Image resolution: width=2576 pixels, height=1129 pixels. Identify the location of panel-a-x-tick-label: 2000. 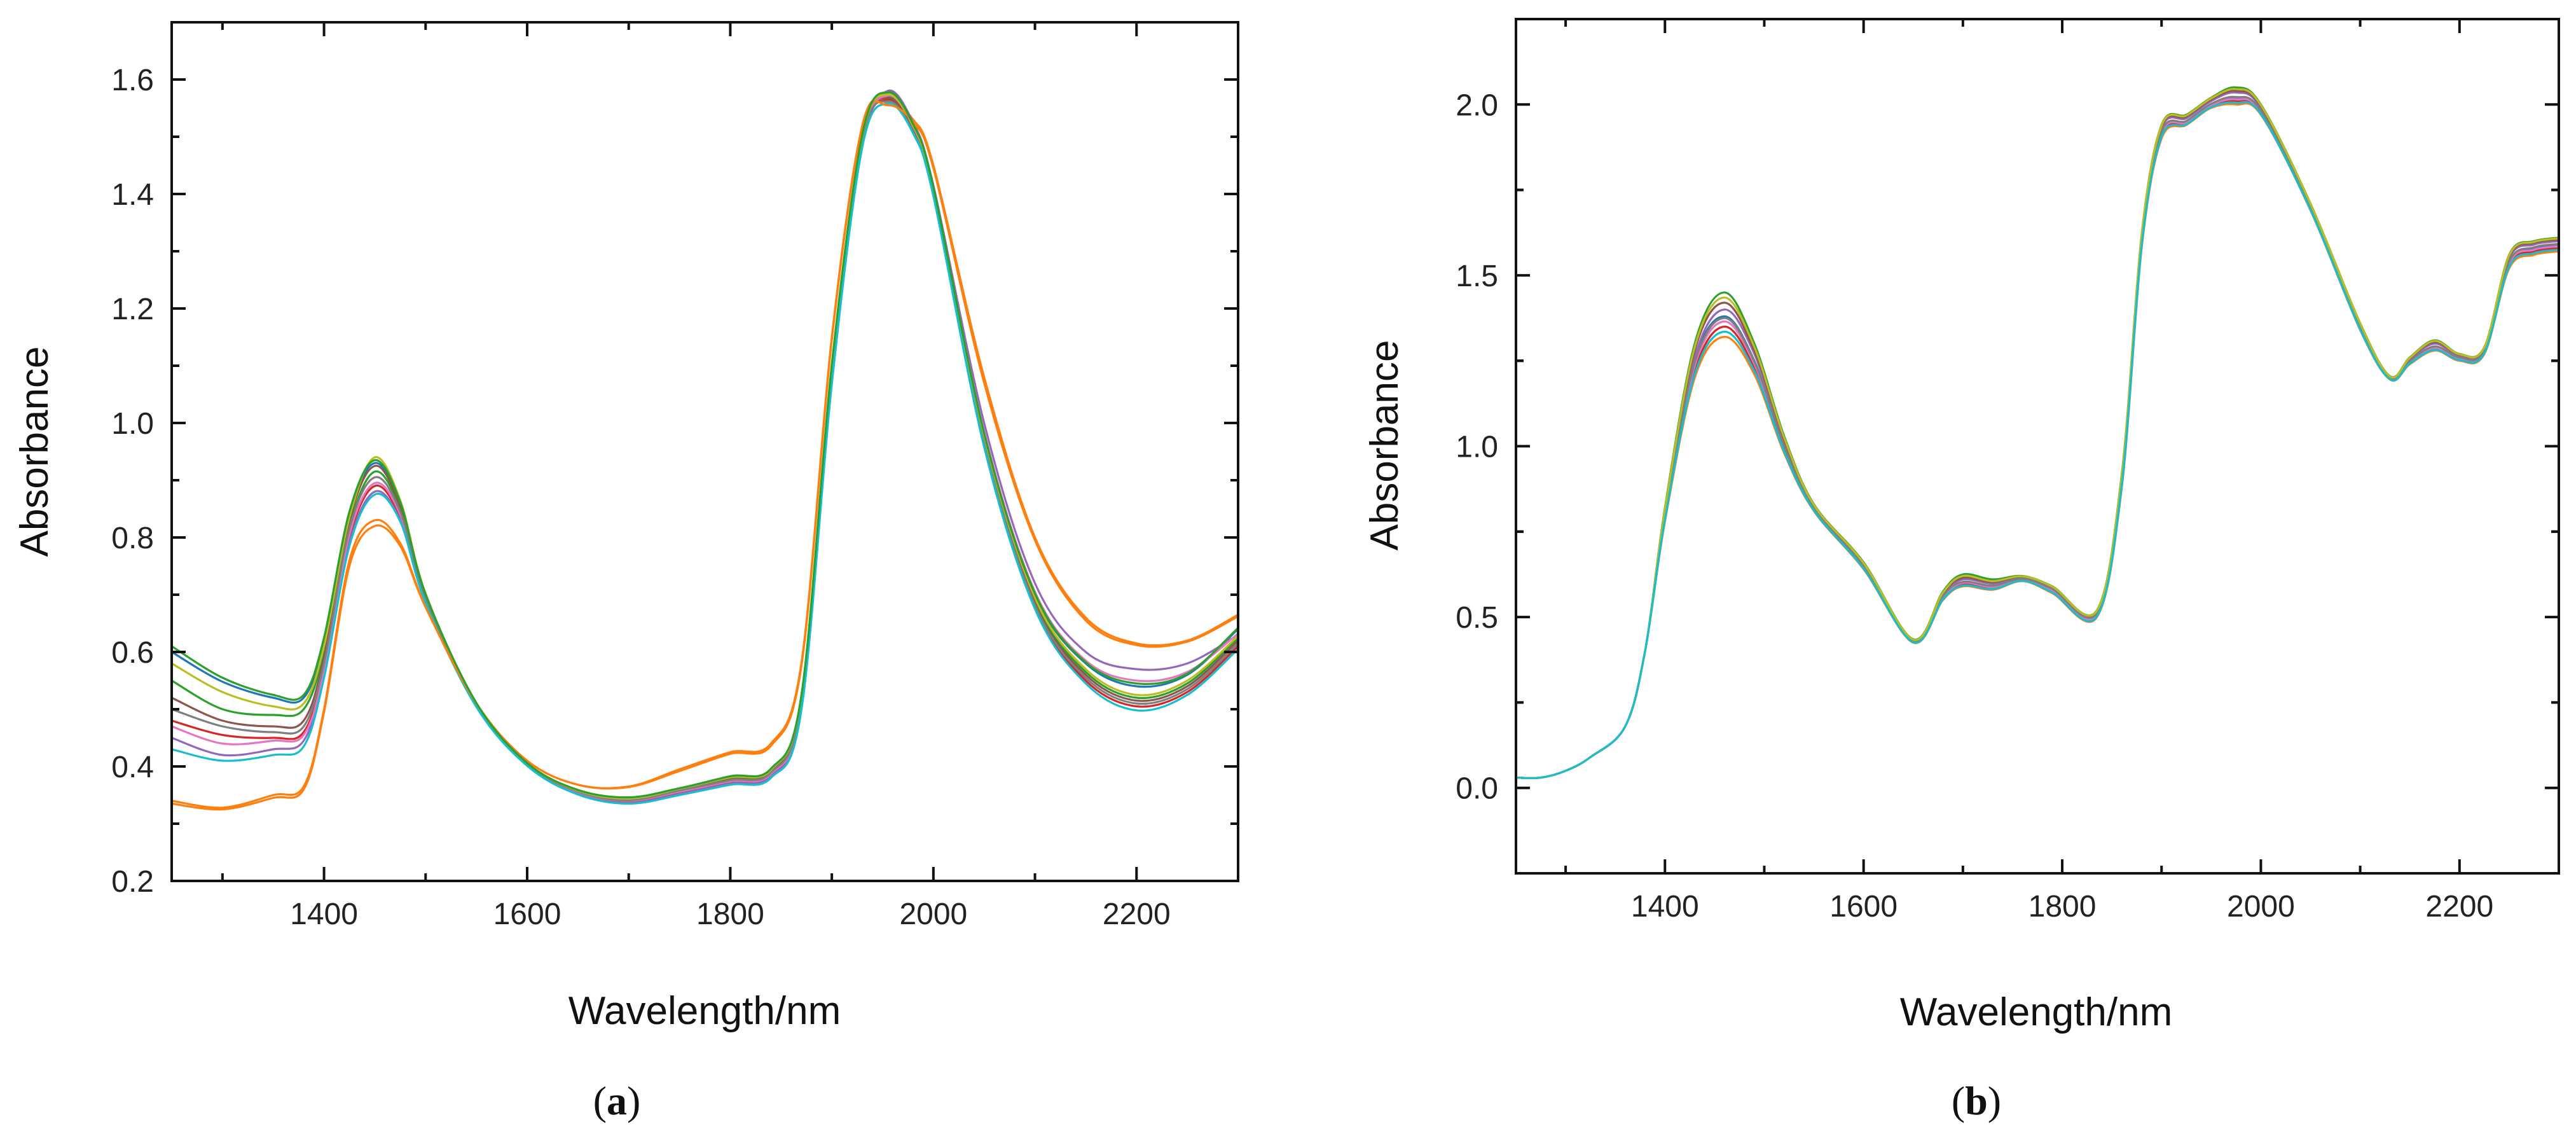
(933, 914).